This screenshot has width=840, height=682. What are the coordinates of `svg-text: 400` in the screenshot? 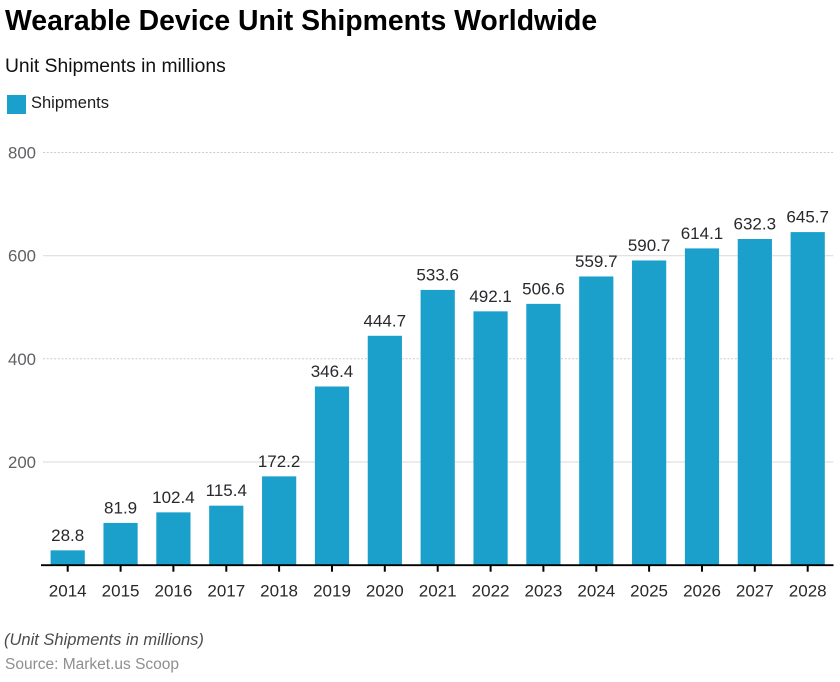 It's located at (22, 359).